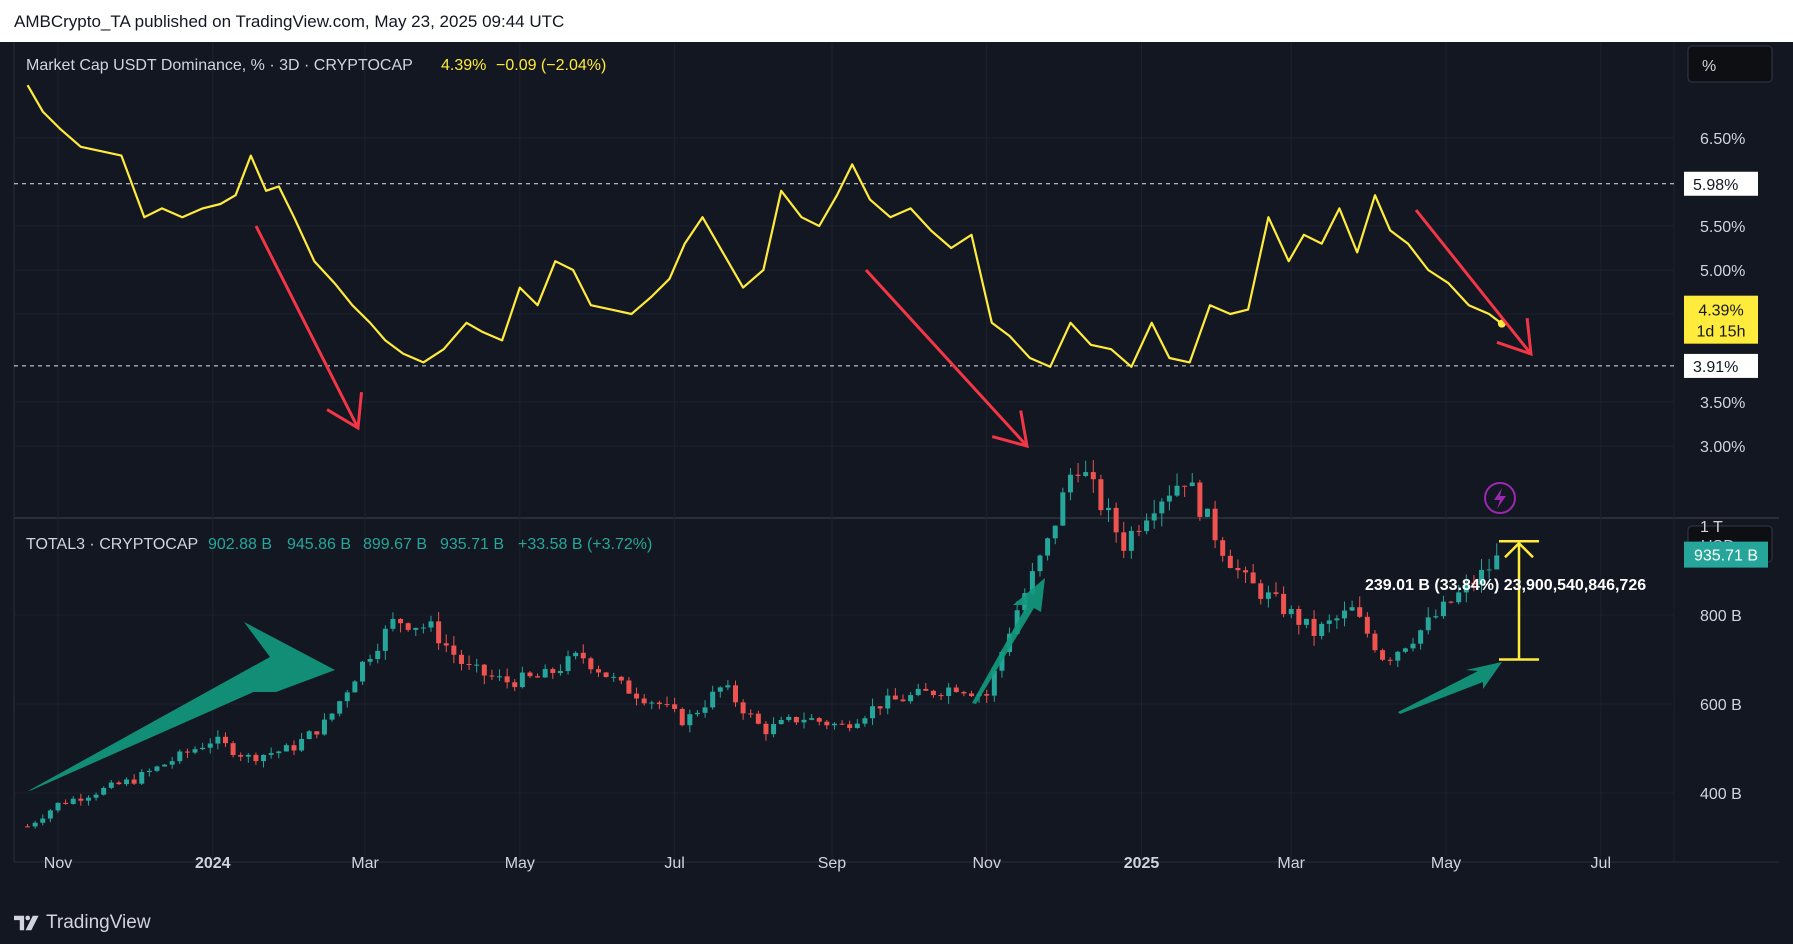  Describe the element at coordinates (1721, 183) in the screenshot. I see `level-label-bg` at that location.